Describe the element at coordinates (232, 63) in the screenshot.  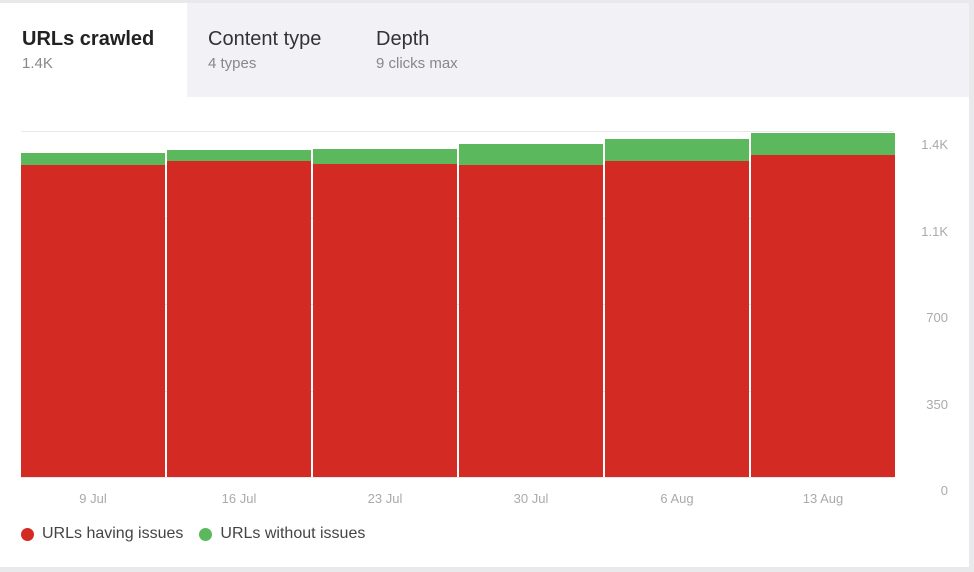
I see `tab-subtitle: 4 types` at that location.